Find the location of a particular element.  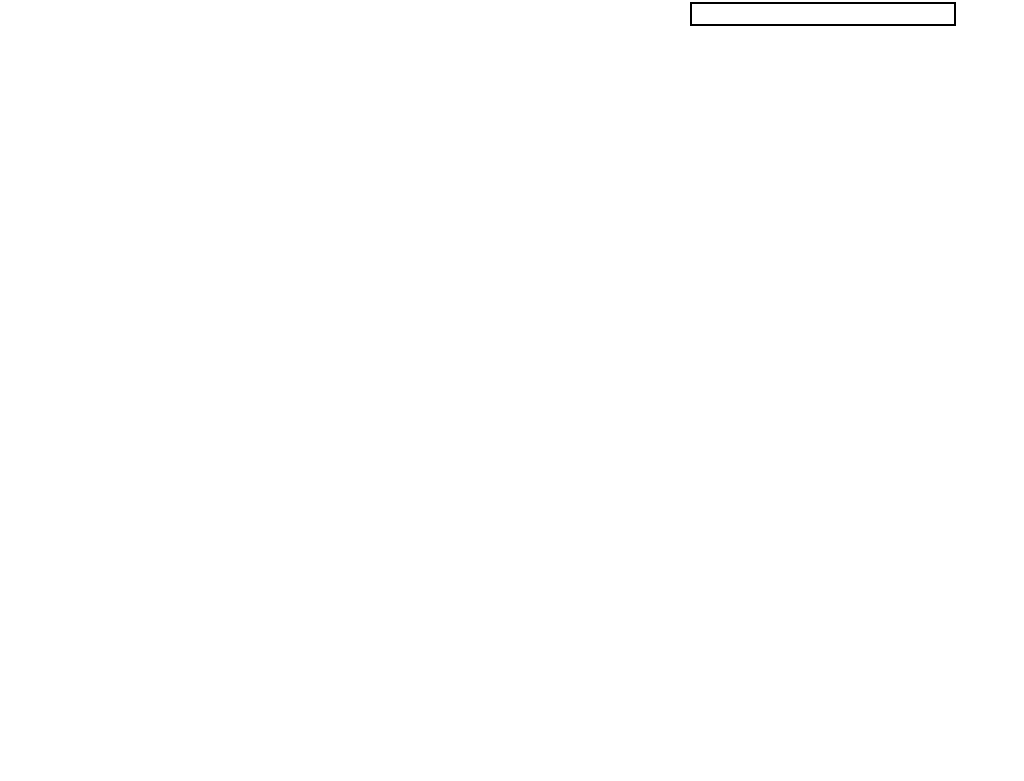

h-axis-title is located at coordinates (92, 60).